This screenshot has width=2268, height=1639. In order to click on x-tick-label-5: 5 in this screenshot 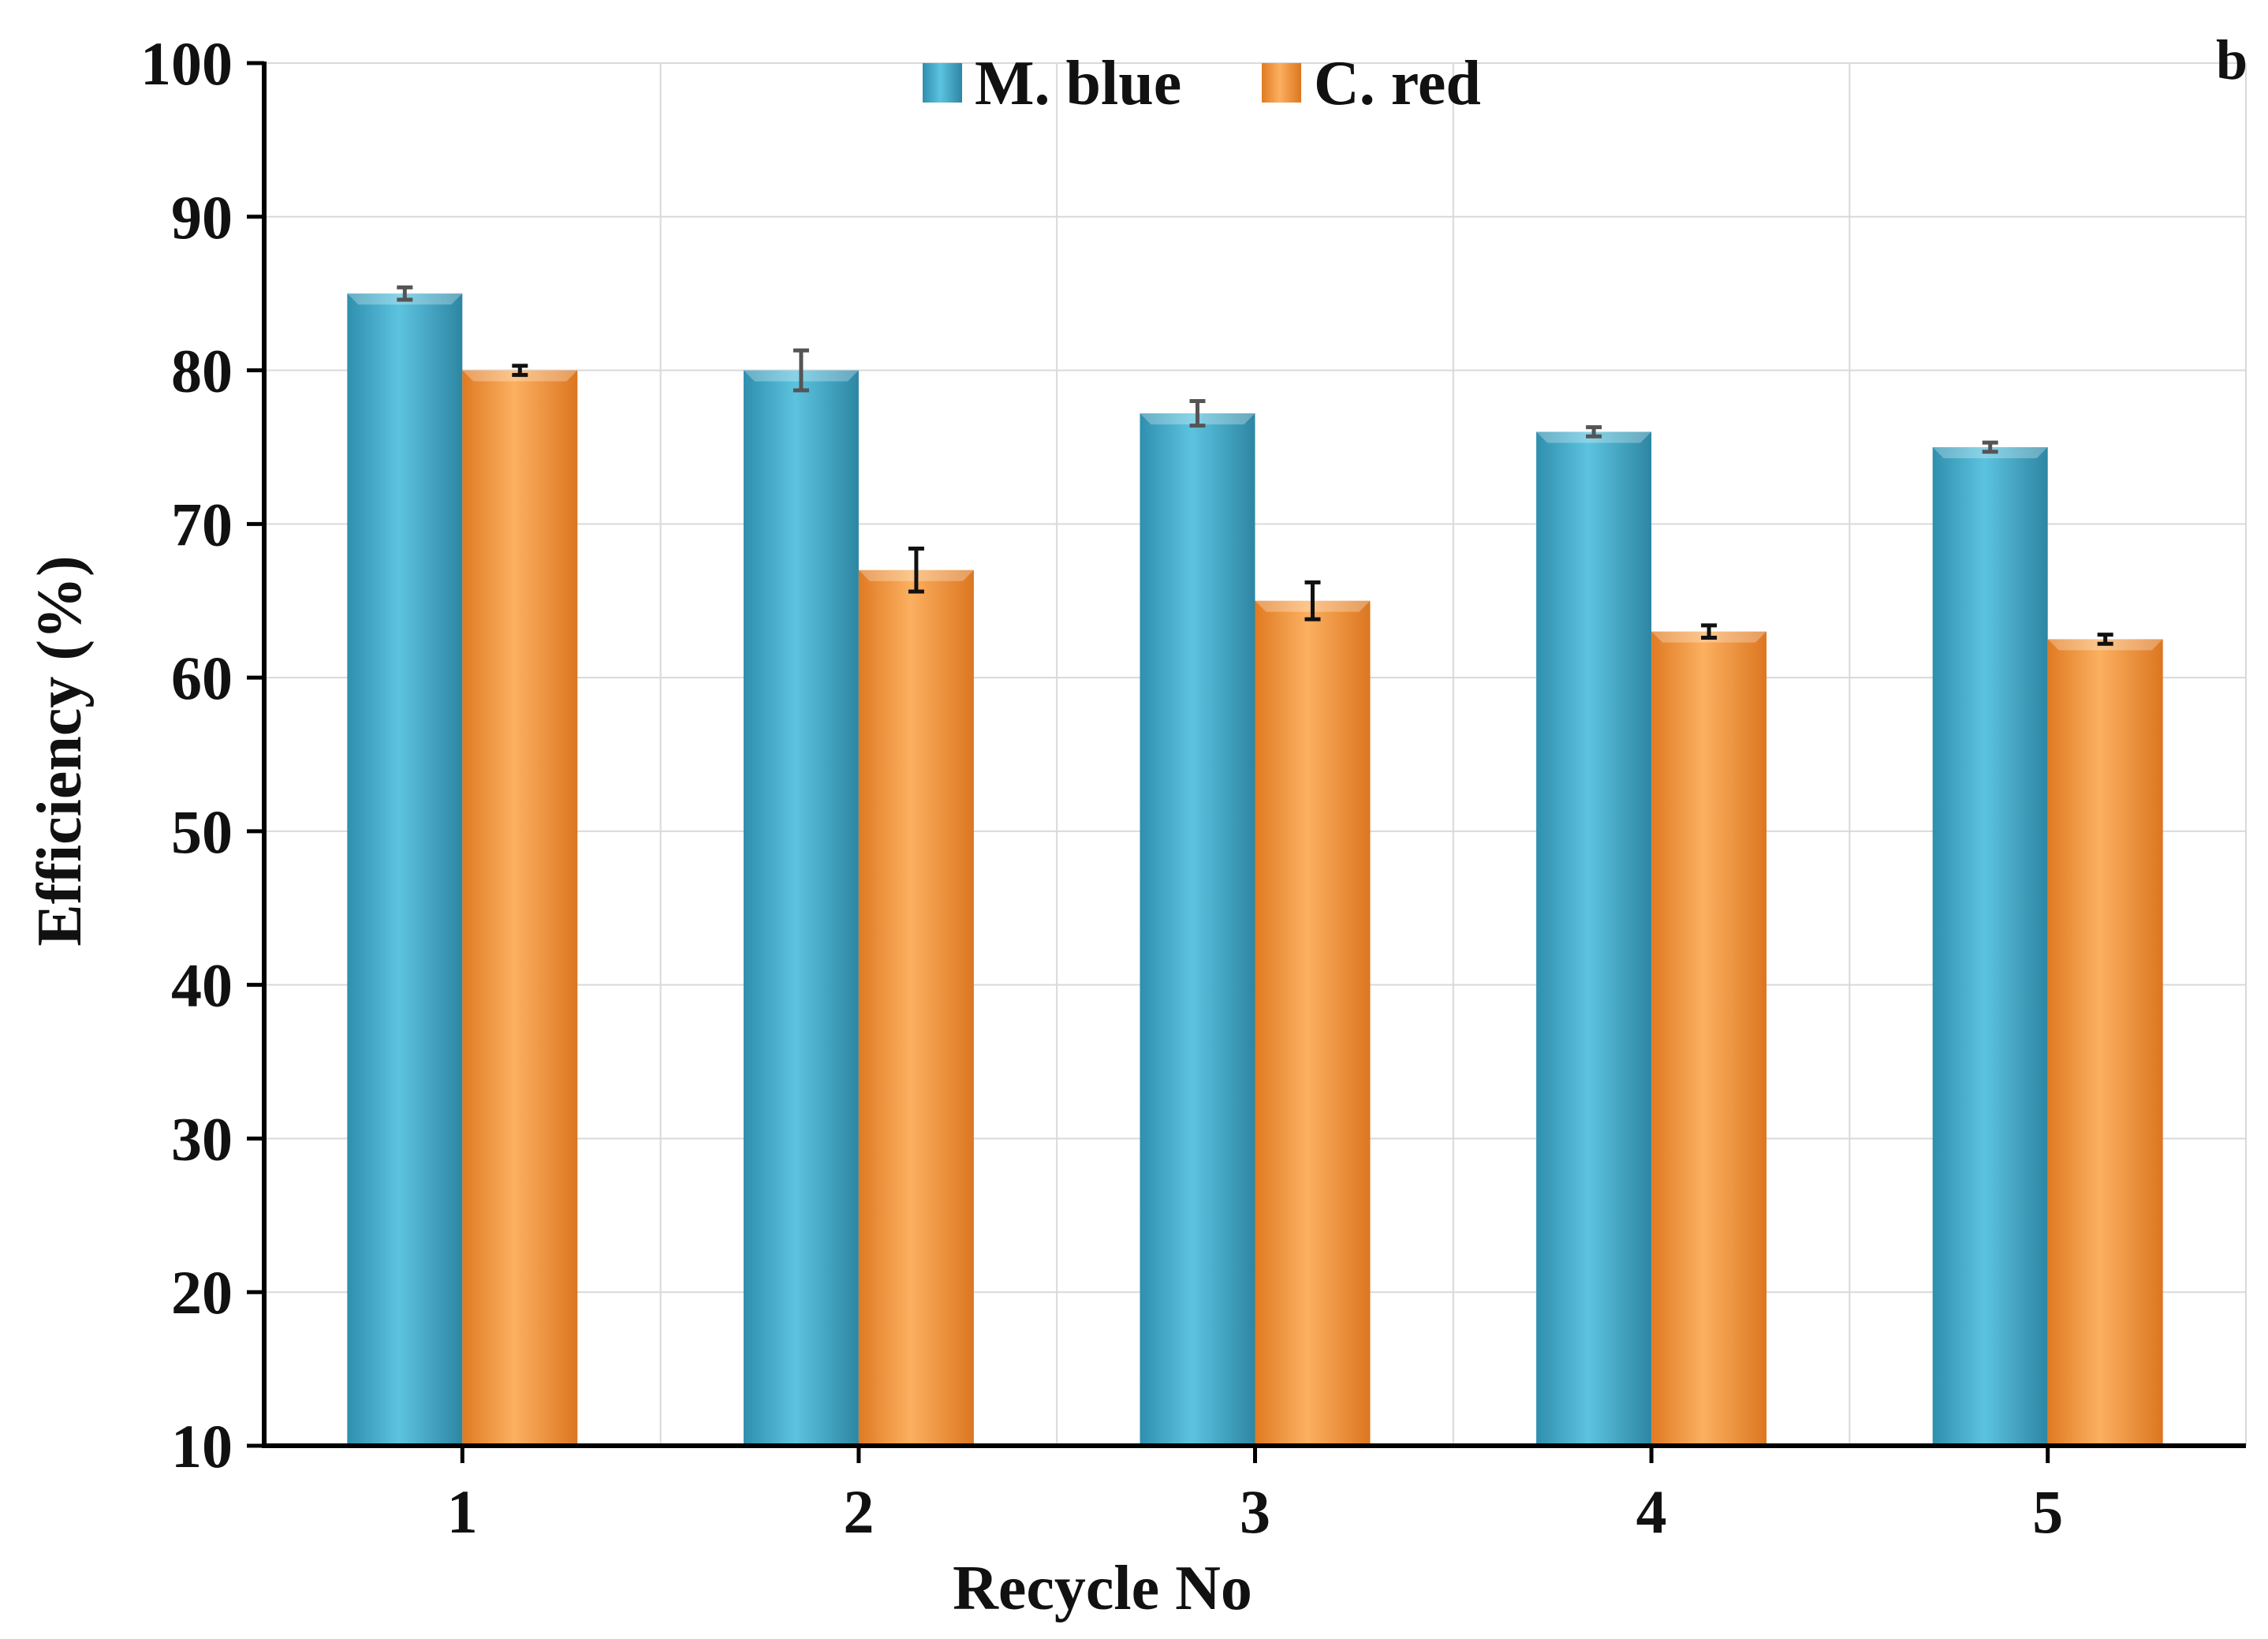, I will do `click(2047, 1512)`.